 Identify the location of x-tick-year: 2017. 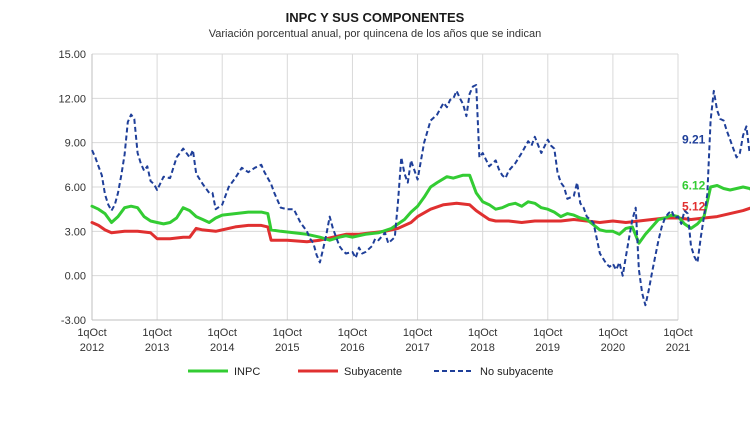
(417, 348).